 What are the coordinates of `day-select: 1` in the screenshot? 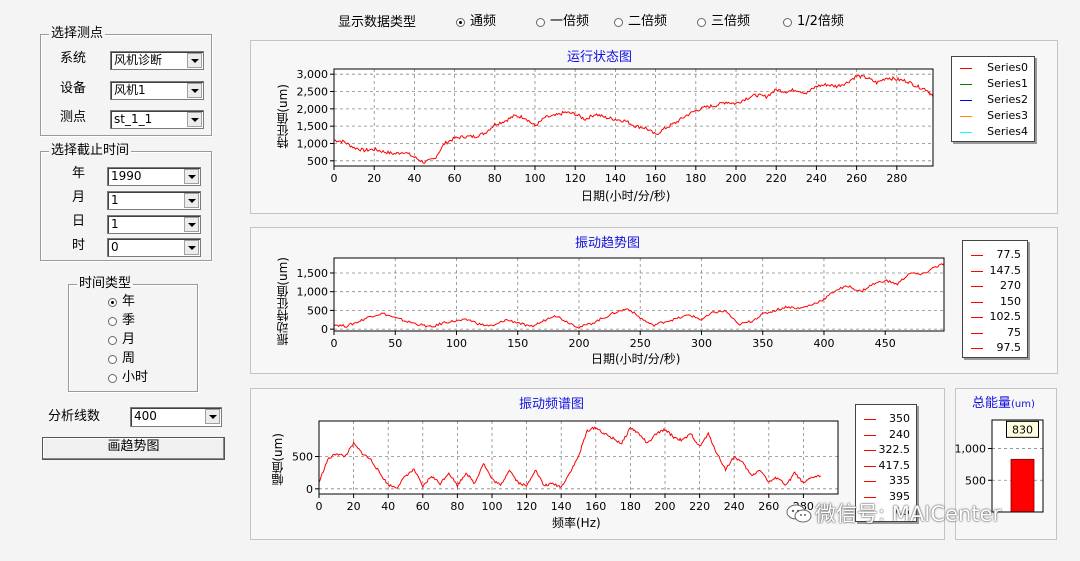 It's located at (154, 224).